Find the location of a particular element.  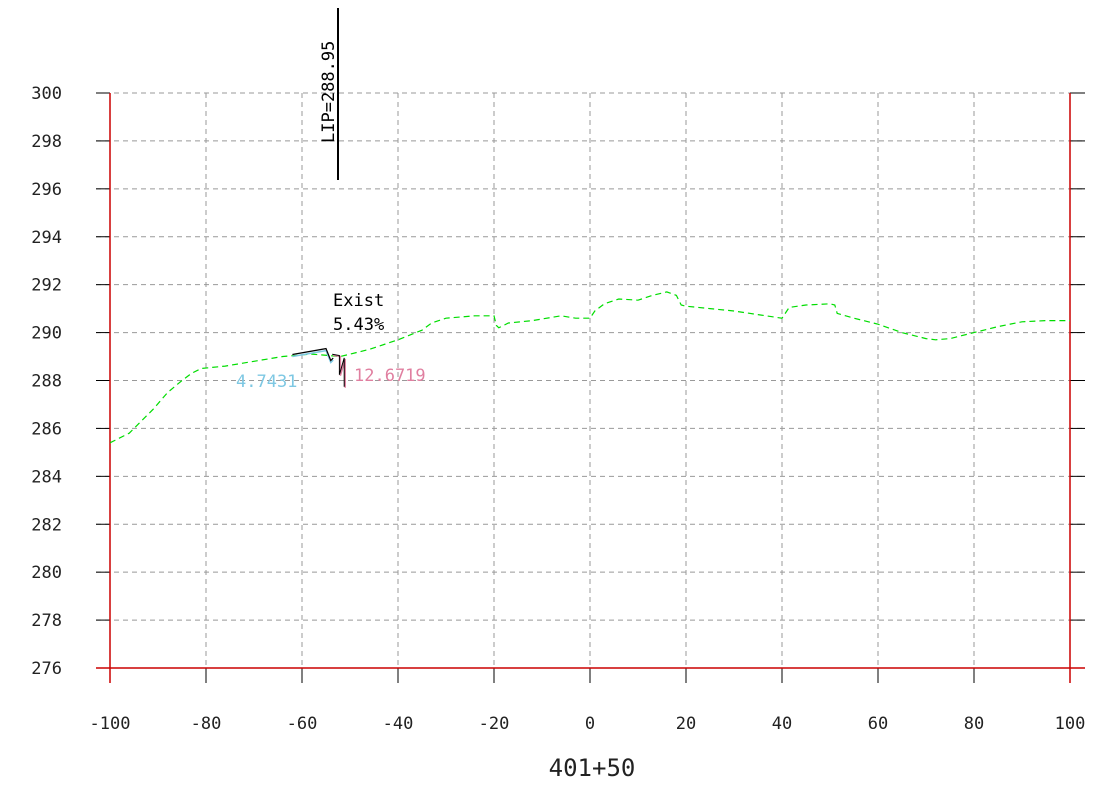

x-tick-label: 80 is located at coordinates (974, 724).